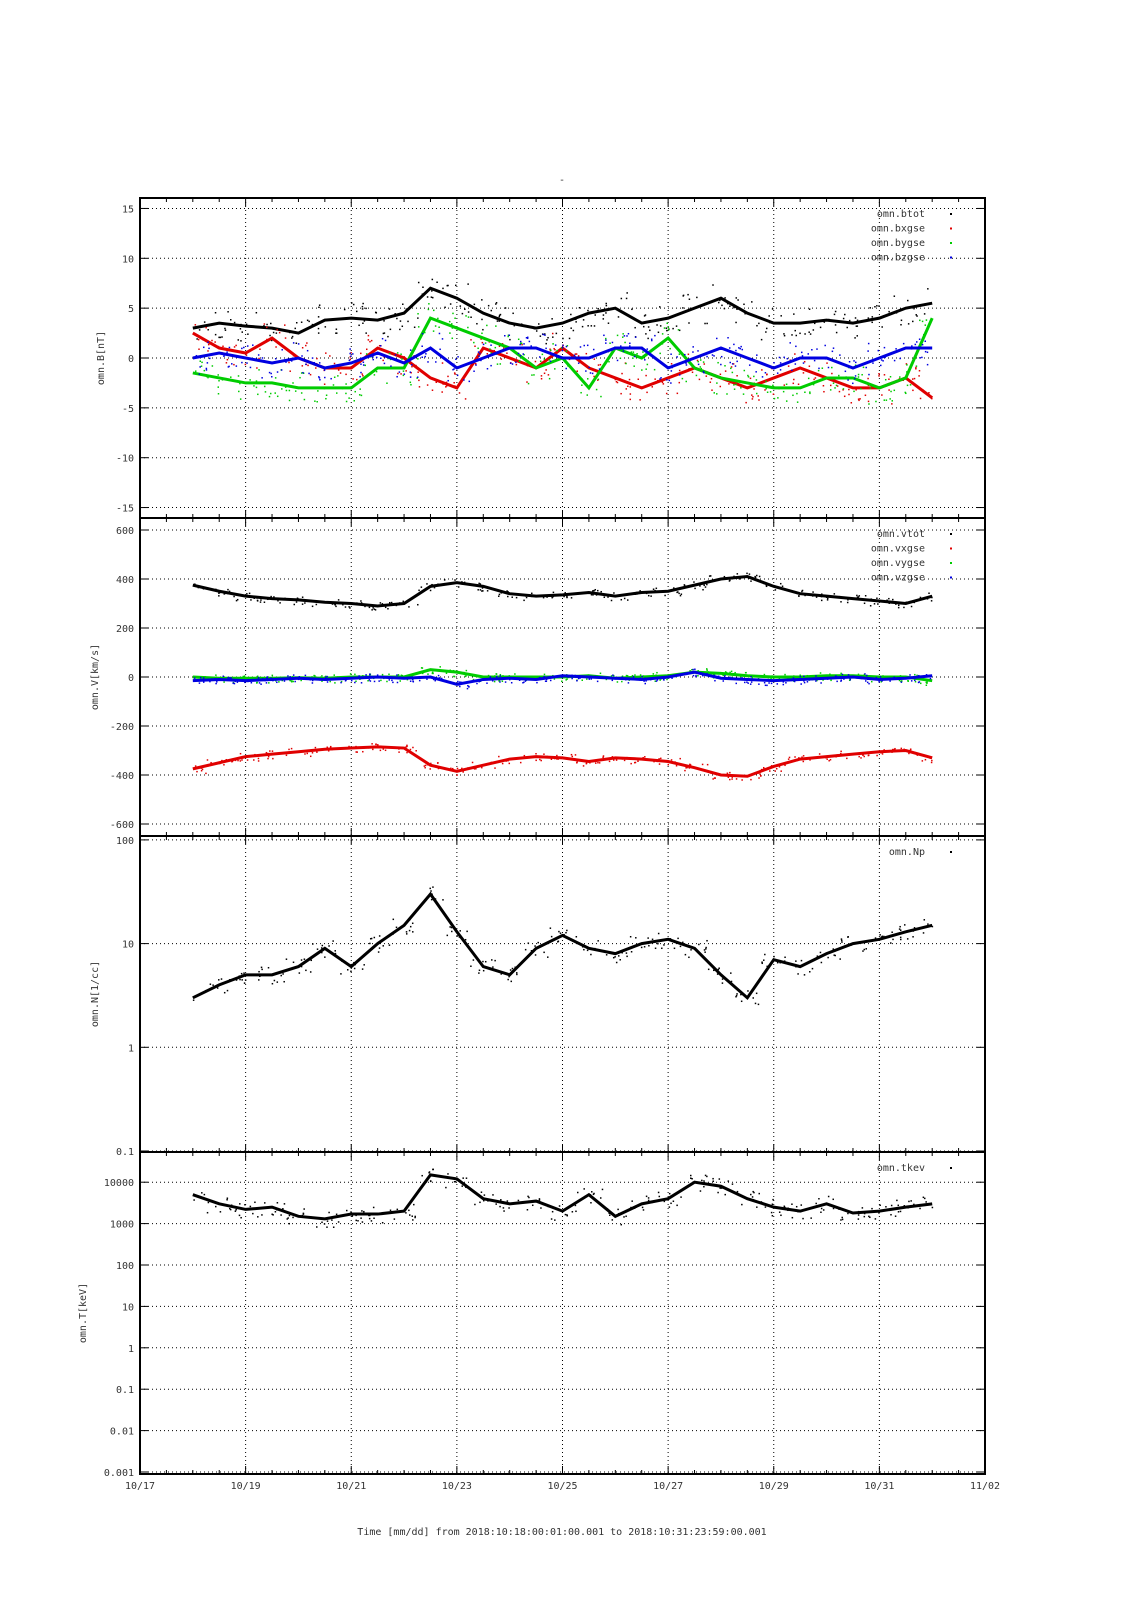 Image resolution: width=1131 pixels, height=1604 pixels. I want to click on y-tick-label: 1, so click(131, 1048).